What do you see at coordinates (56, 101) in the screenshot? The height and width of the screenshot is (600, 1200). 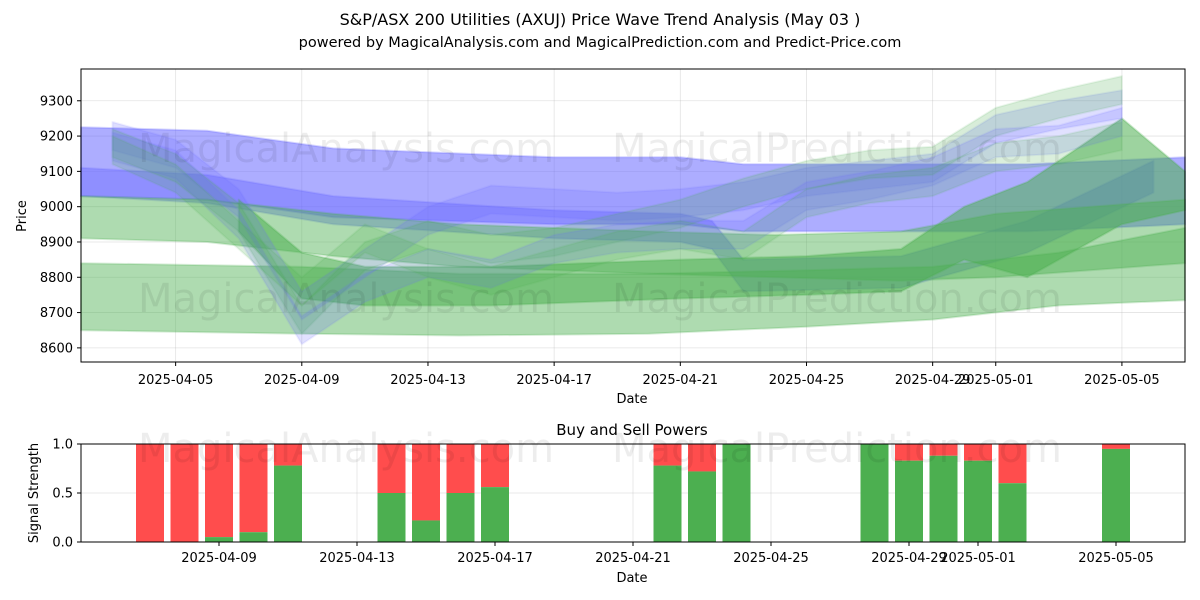 I see `price-y-tick-label: 9300` at bounding box center [56, 101].